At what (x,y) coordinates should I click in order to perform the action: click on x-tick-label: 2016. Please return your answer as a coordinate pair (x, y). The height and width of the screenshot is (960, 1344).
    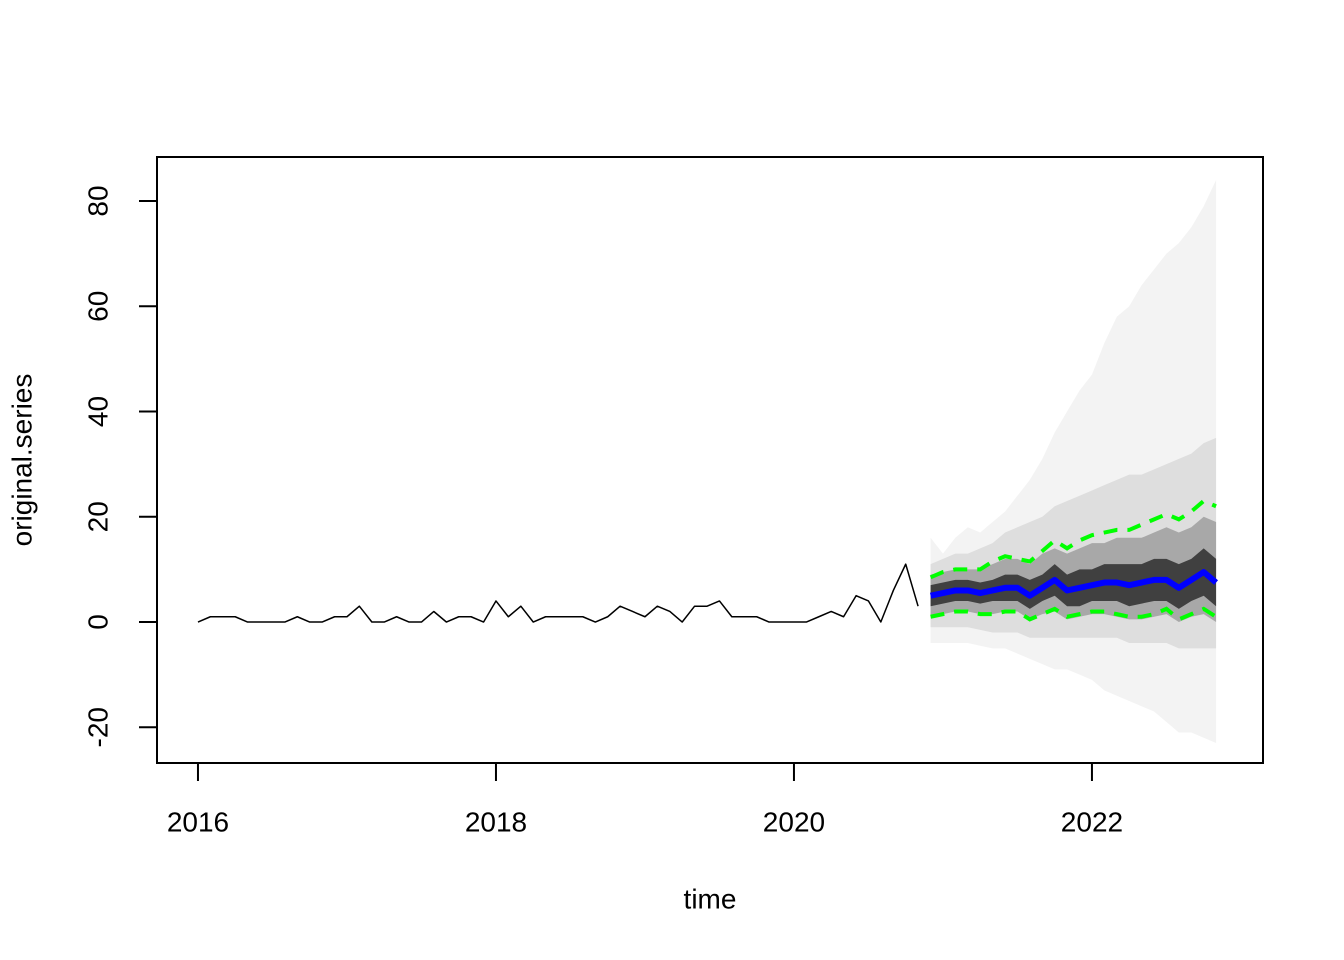
    Looking at the image, I should click on (198, 821).